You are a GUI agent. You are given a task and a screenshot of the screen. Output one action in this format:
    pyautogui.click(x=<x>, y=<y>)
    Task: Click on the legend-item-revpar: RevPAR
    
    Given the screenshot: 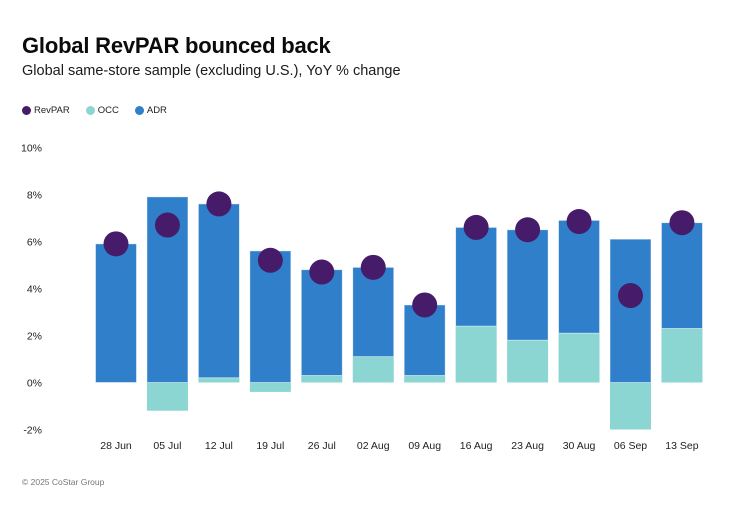 What is the action you would take?
    pyautogui.click(x=46, y=110)
    